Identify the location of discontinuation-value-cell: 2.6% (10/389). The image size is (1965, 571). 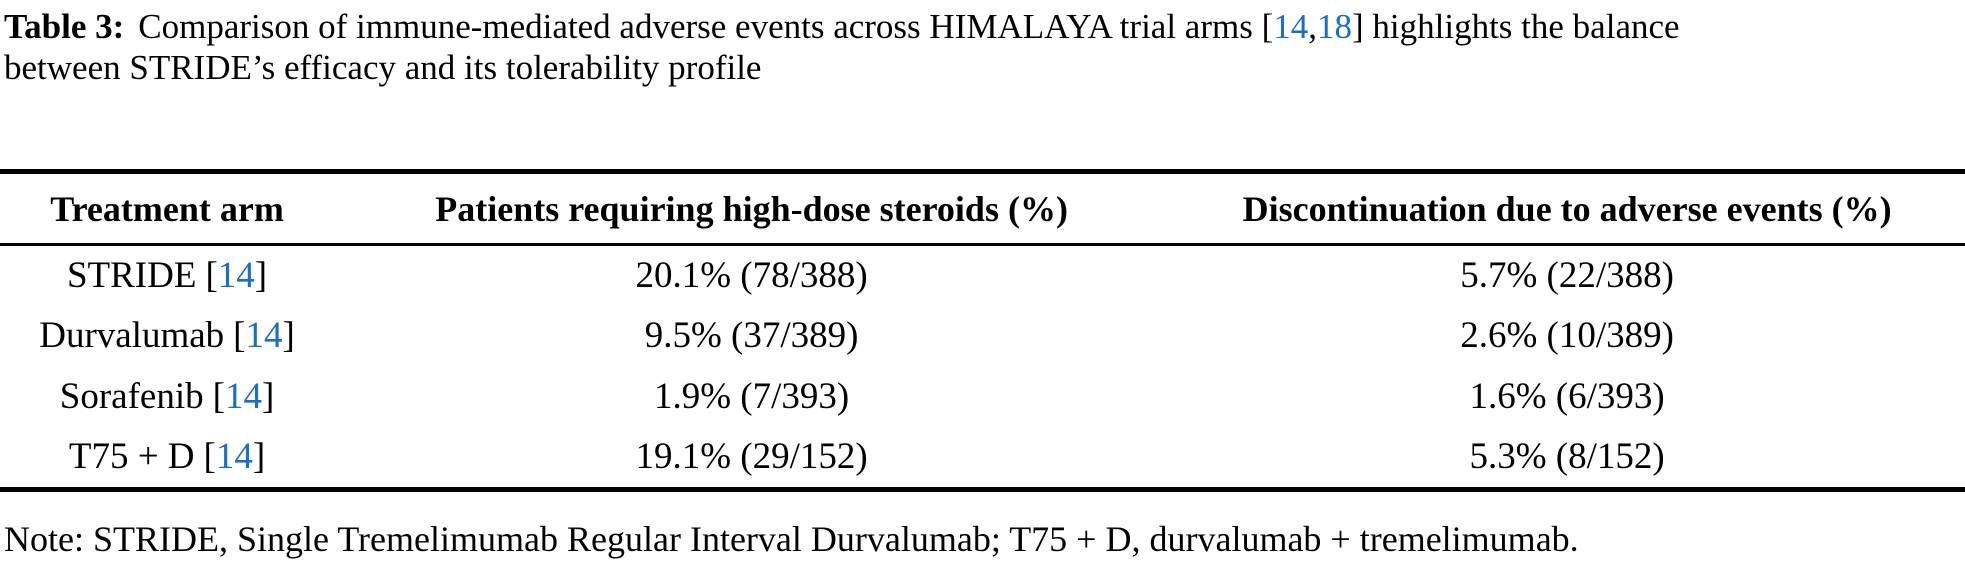
(1567, 336).